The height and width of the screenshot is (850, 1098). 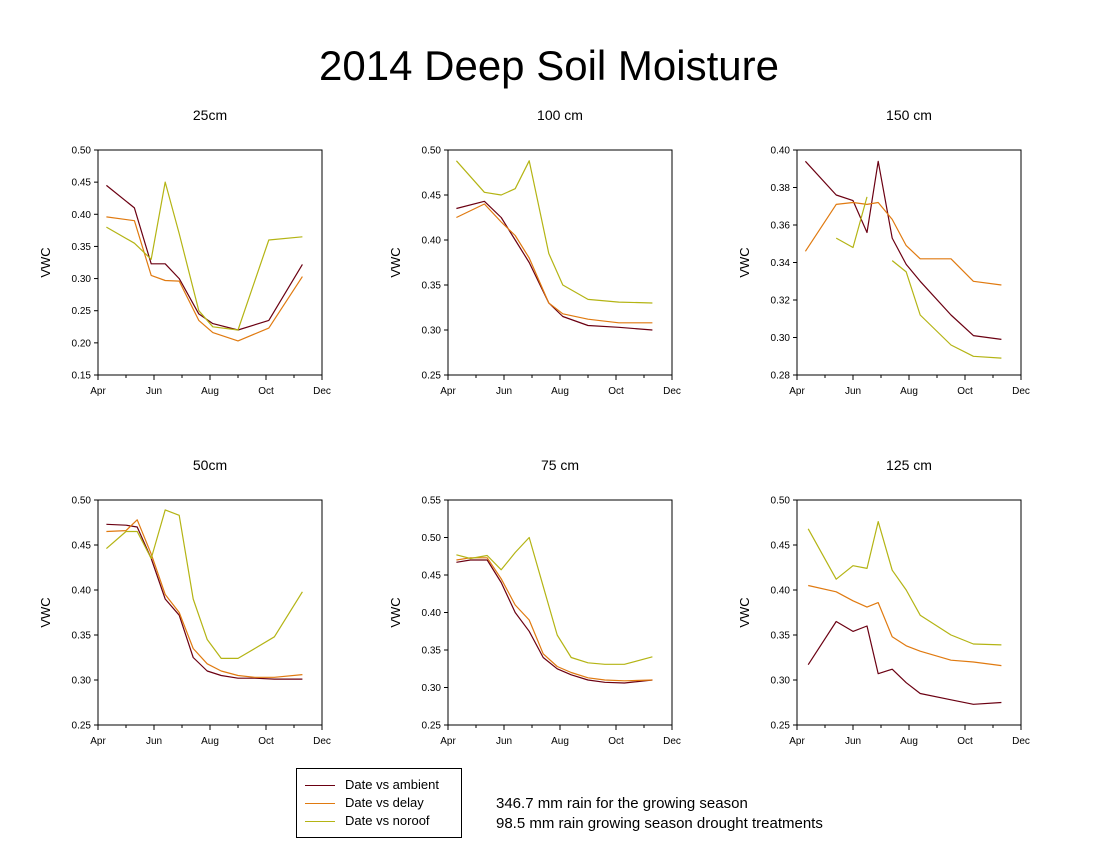 What do you see at coordinates (210, 115) in the screenshot?
I see `panel-title: 25cm` at bounding box center [210, 115].